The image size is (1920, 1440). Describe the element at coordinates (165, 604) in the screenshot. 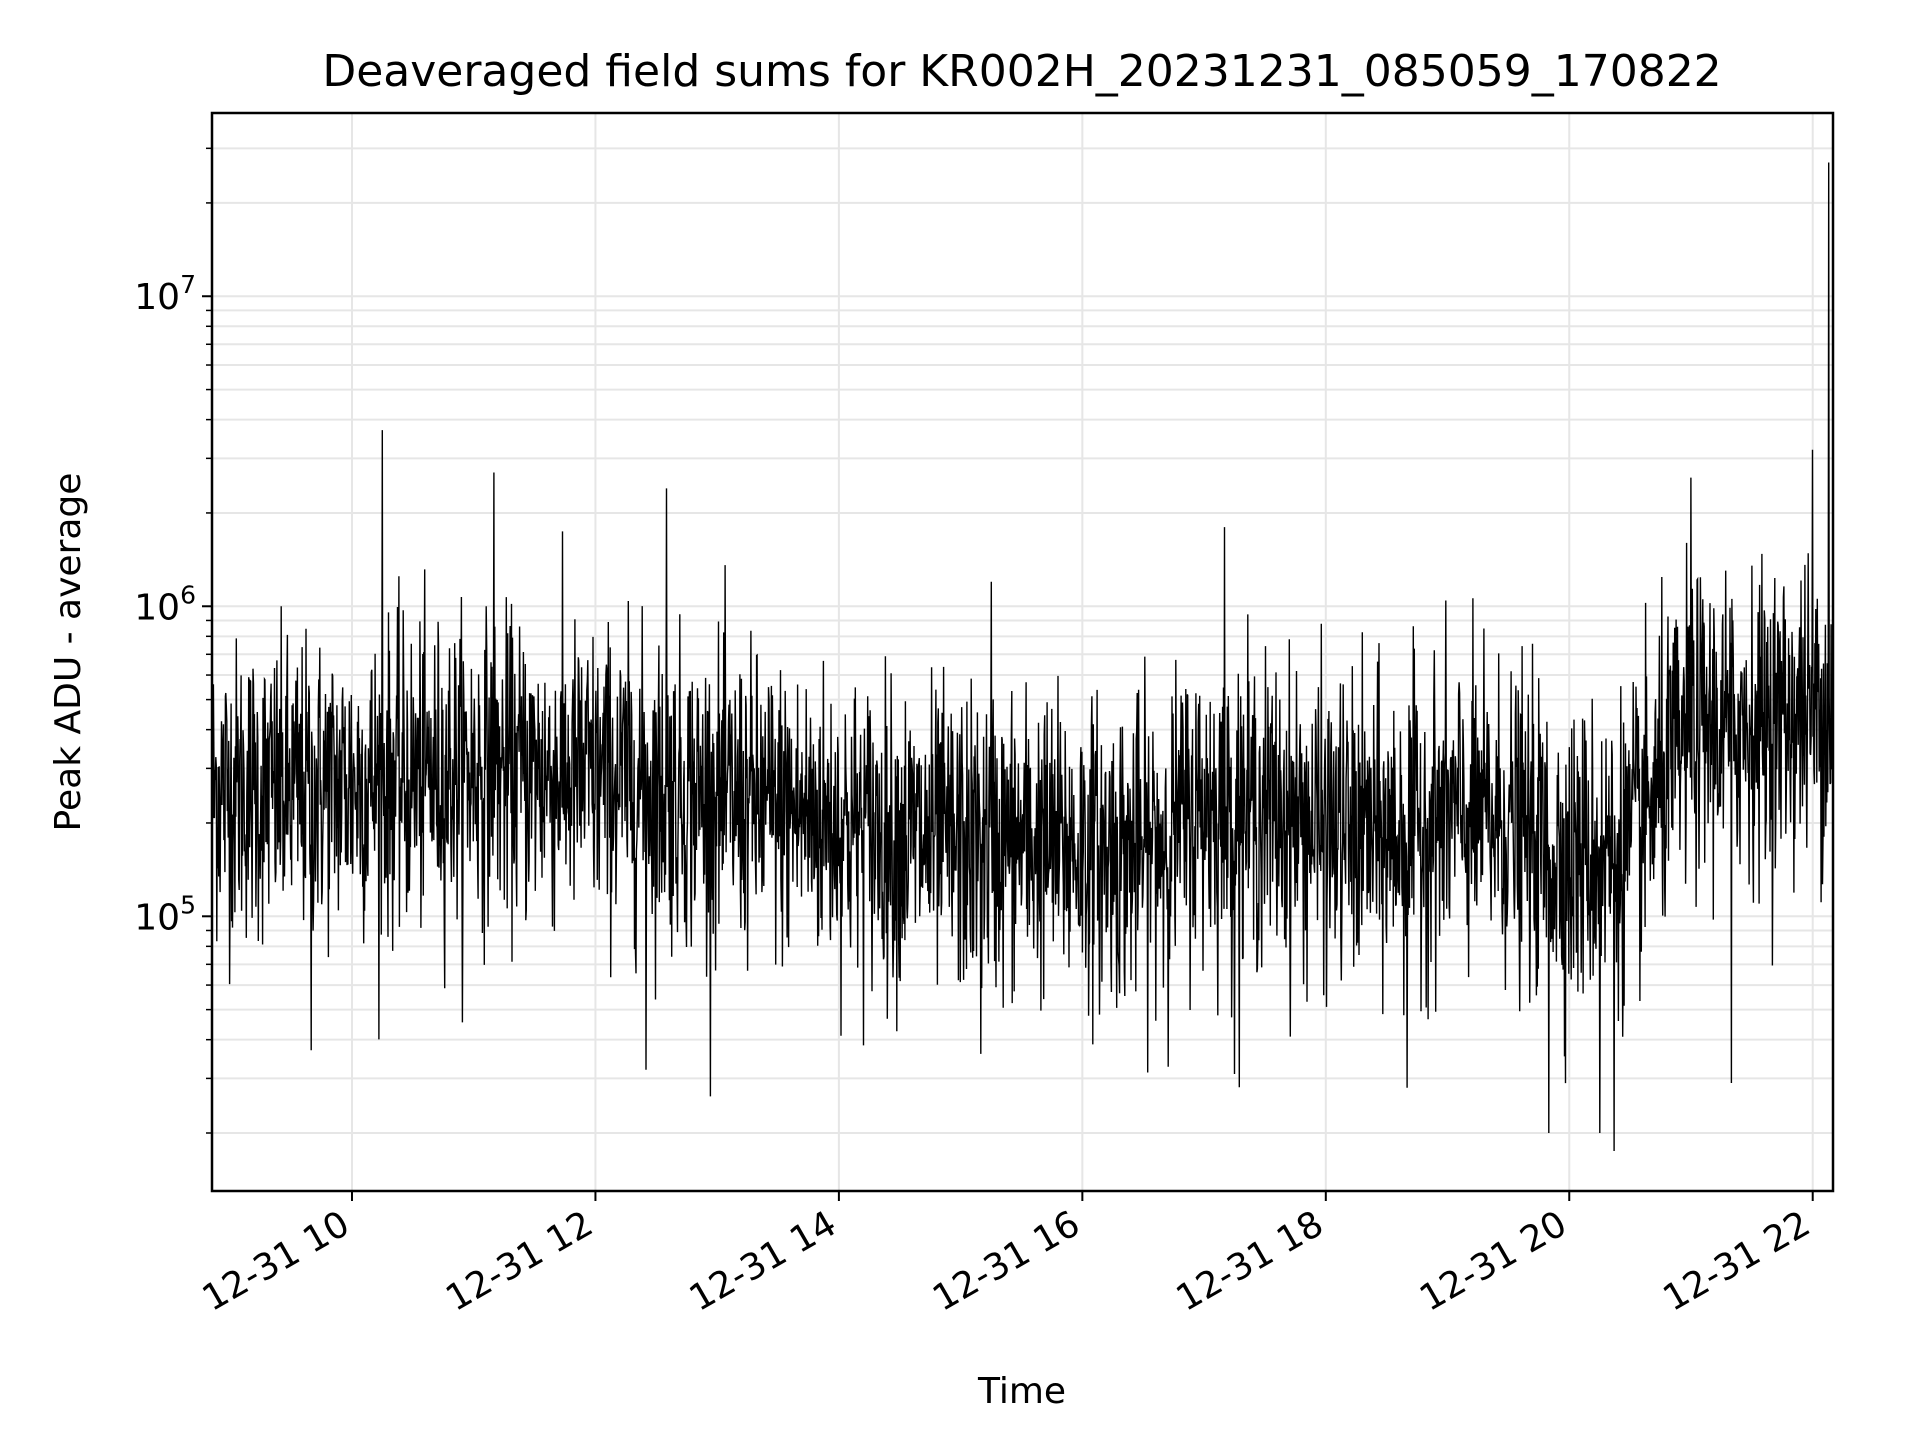

I see `y-tick-label: 10⁶` at that location.